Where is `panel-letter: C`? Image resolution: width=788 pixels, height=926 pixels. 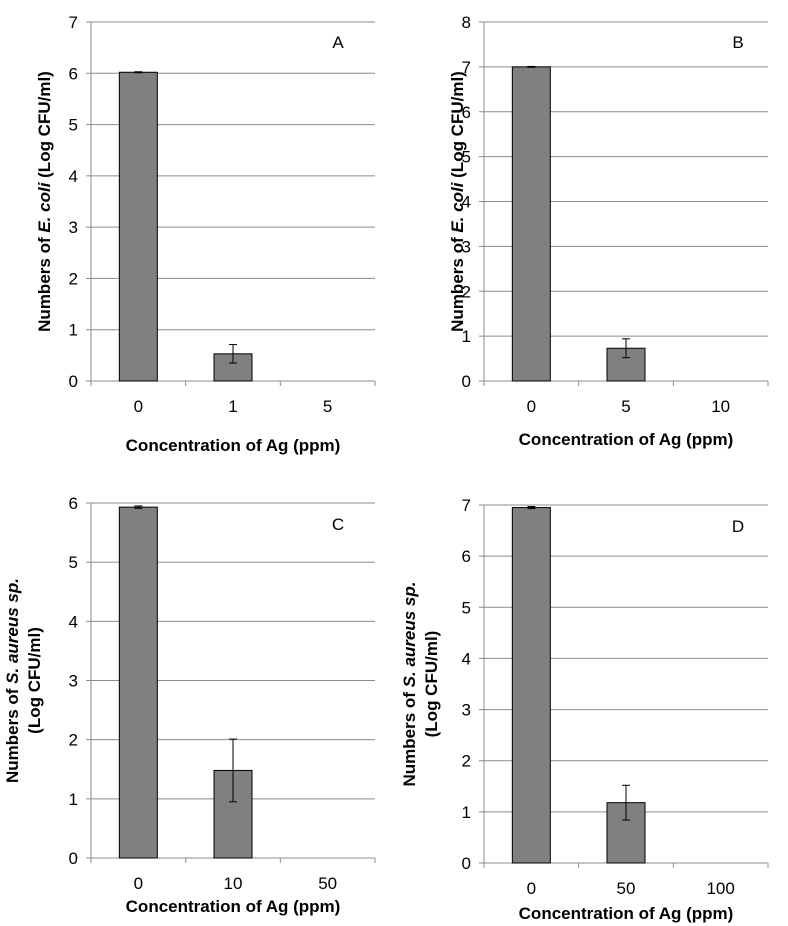 panel-letter: C is located at coordinates (338, 524).